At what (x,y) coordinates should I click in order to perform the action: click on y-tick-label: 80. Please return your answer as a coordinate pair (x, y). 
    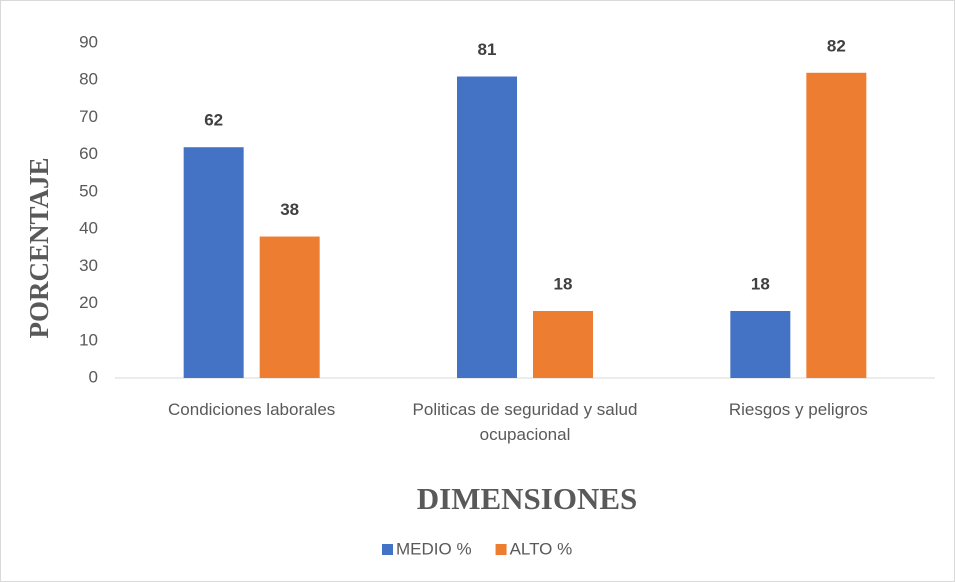
    Looking at the image, I should click on (88, 79).